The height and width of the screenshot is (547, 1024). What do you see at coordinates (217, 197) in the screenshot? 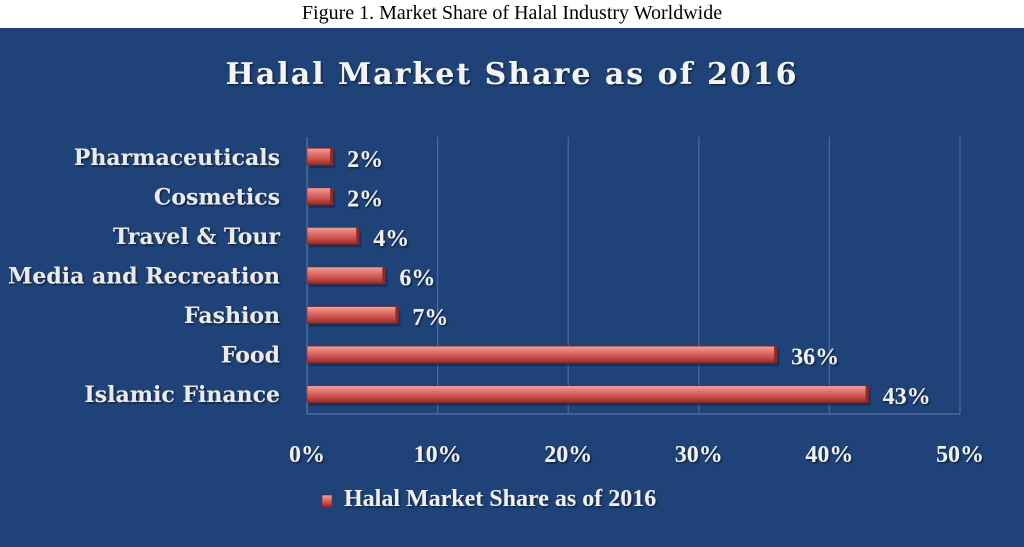
I see `category-label: Cosmetics` at bounding box center [217, 197].